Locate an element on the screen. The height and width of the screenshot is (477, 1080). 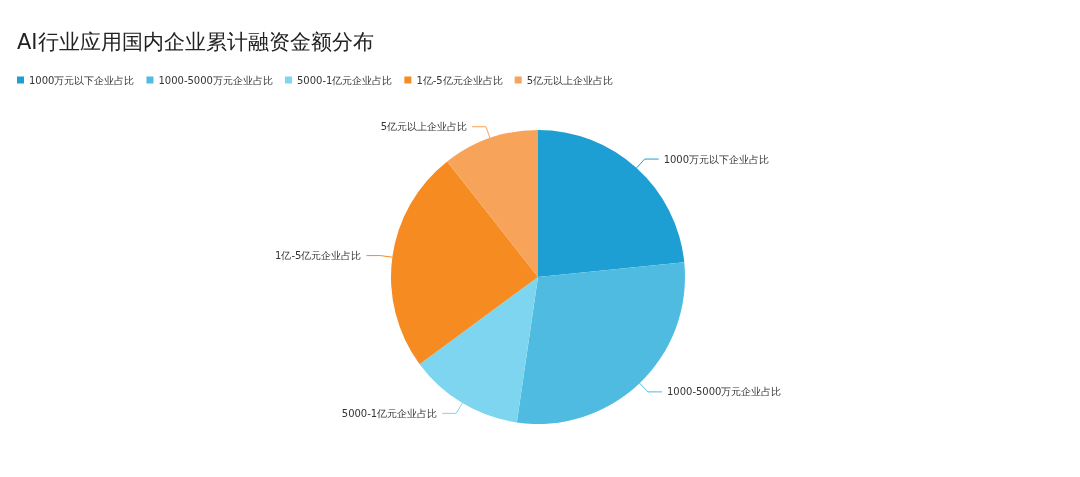
chart-title: AI行业应用国内企业累计融资金额分布 is located at coordinates (195, 41).